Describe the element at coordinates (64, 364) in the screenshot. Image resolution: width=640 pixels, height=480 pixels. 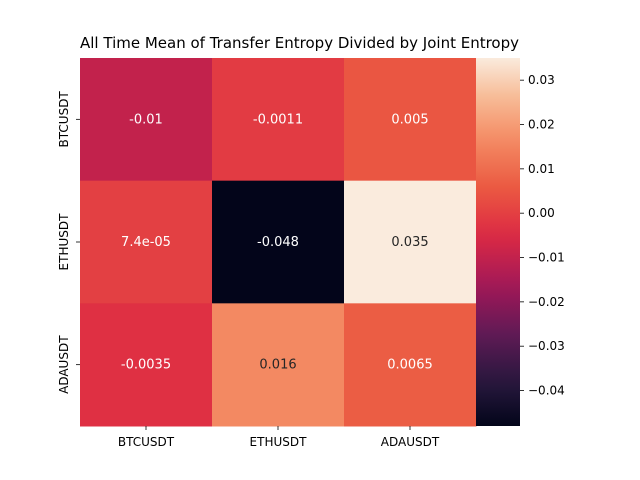
I see `y-tick-label: ADAUSDT` at that location.